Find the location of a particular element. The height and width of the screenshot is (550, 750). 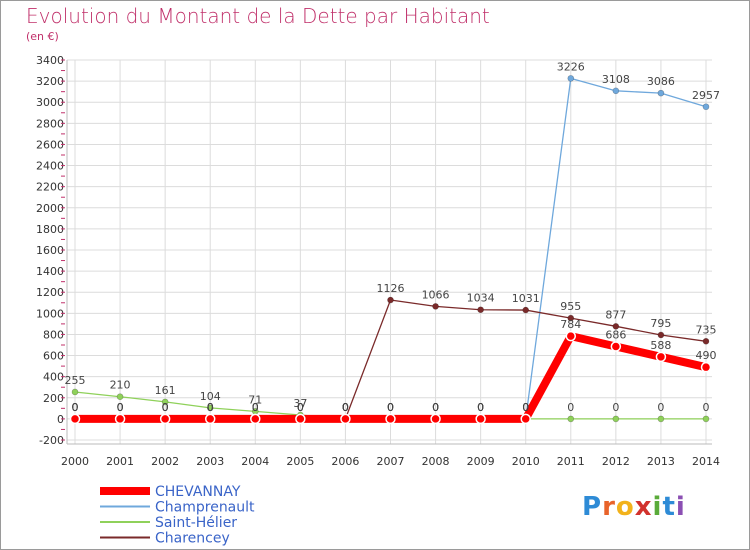

x-tick-label: 2009 is located at coordinates (481, 461).